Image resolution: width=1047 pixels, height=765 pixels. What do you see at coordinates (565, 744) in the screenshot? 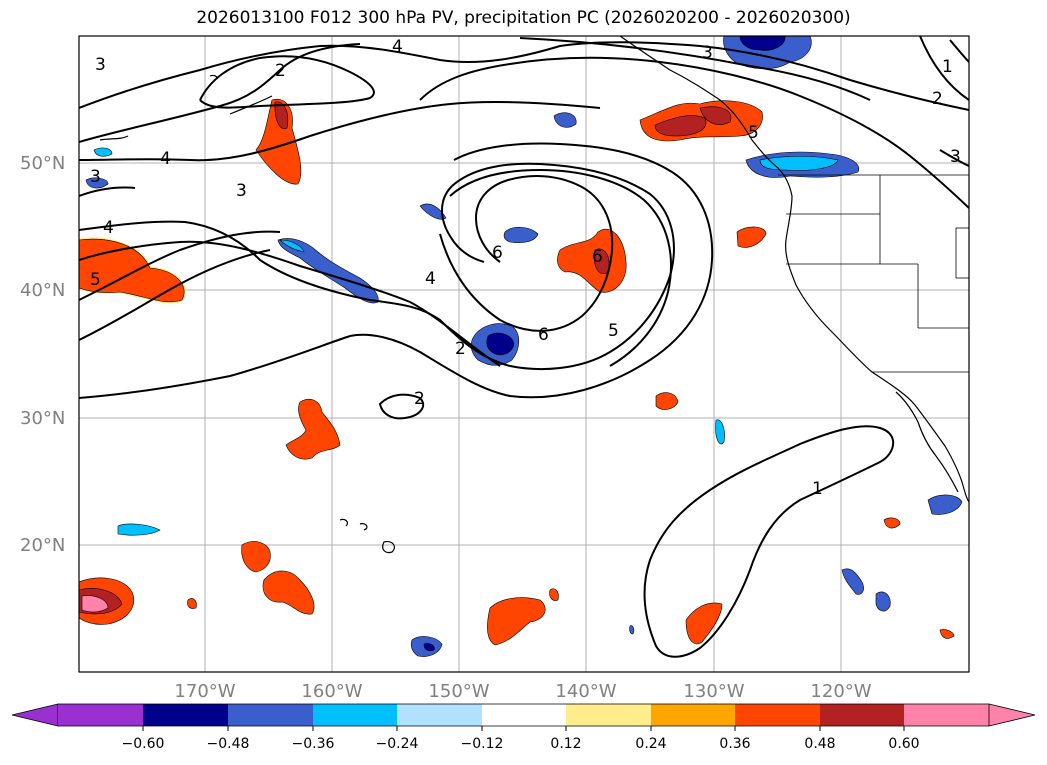
I see `colorbar-tick-label: 0.12` at bounding box center [565, 744].